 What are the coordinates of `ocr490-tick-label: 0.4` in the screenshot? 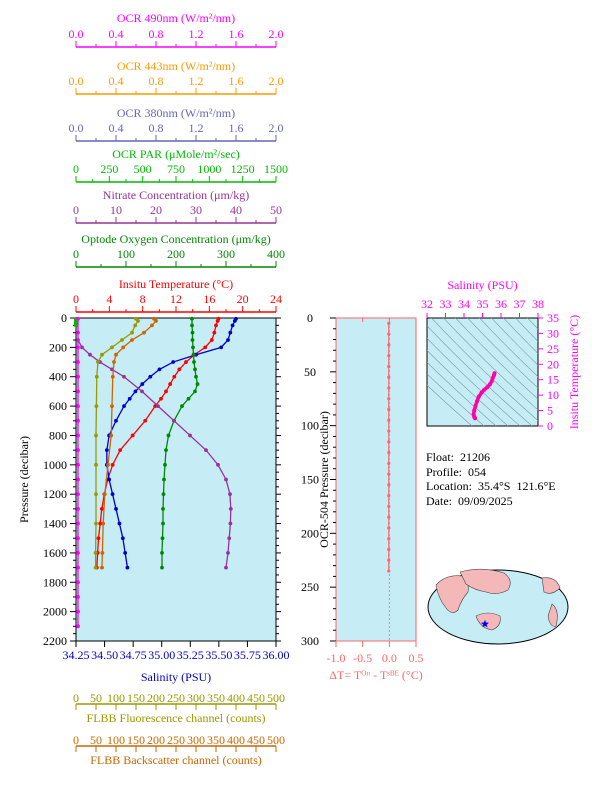 It's located at (116, 34).